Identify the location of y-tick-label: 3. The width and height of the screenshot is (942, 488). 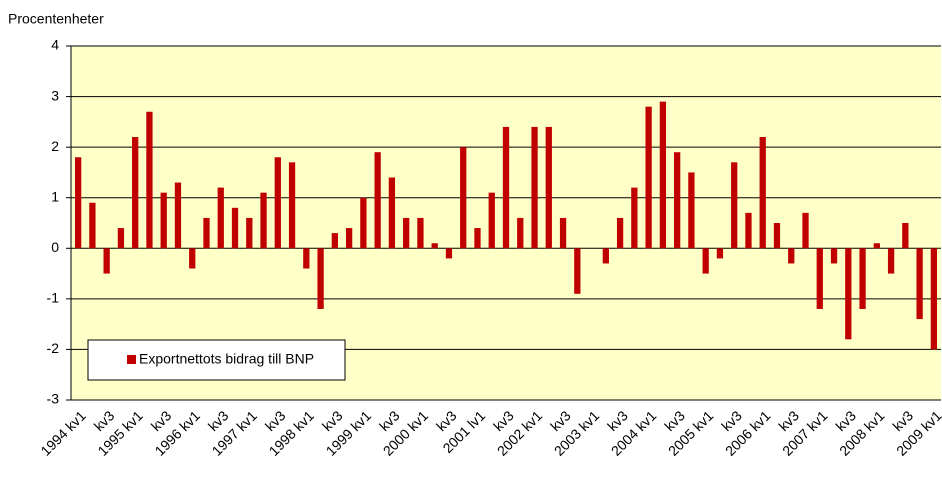
(55, 95).